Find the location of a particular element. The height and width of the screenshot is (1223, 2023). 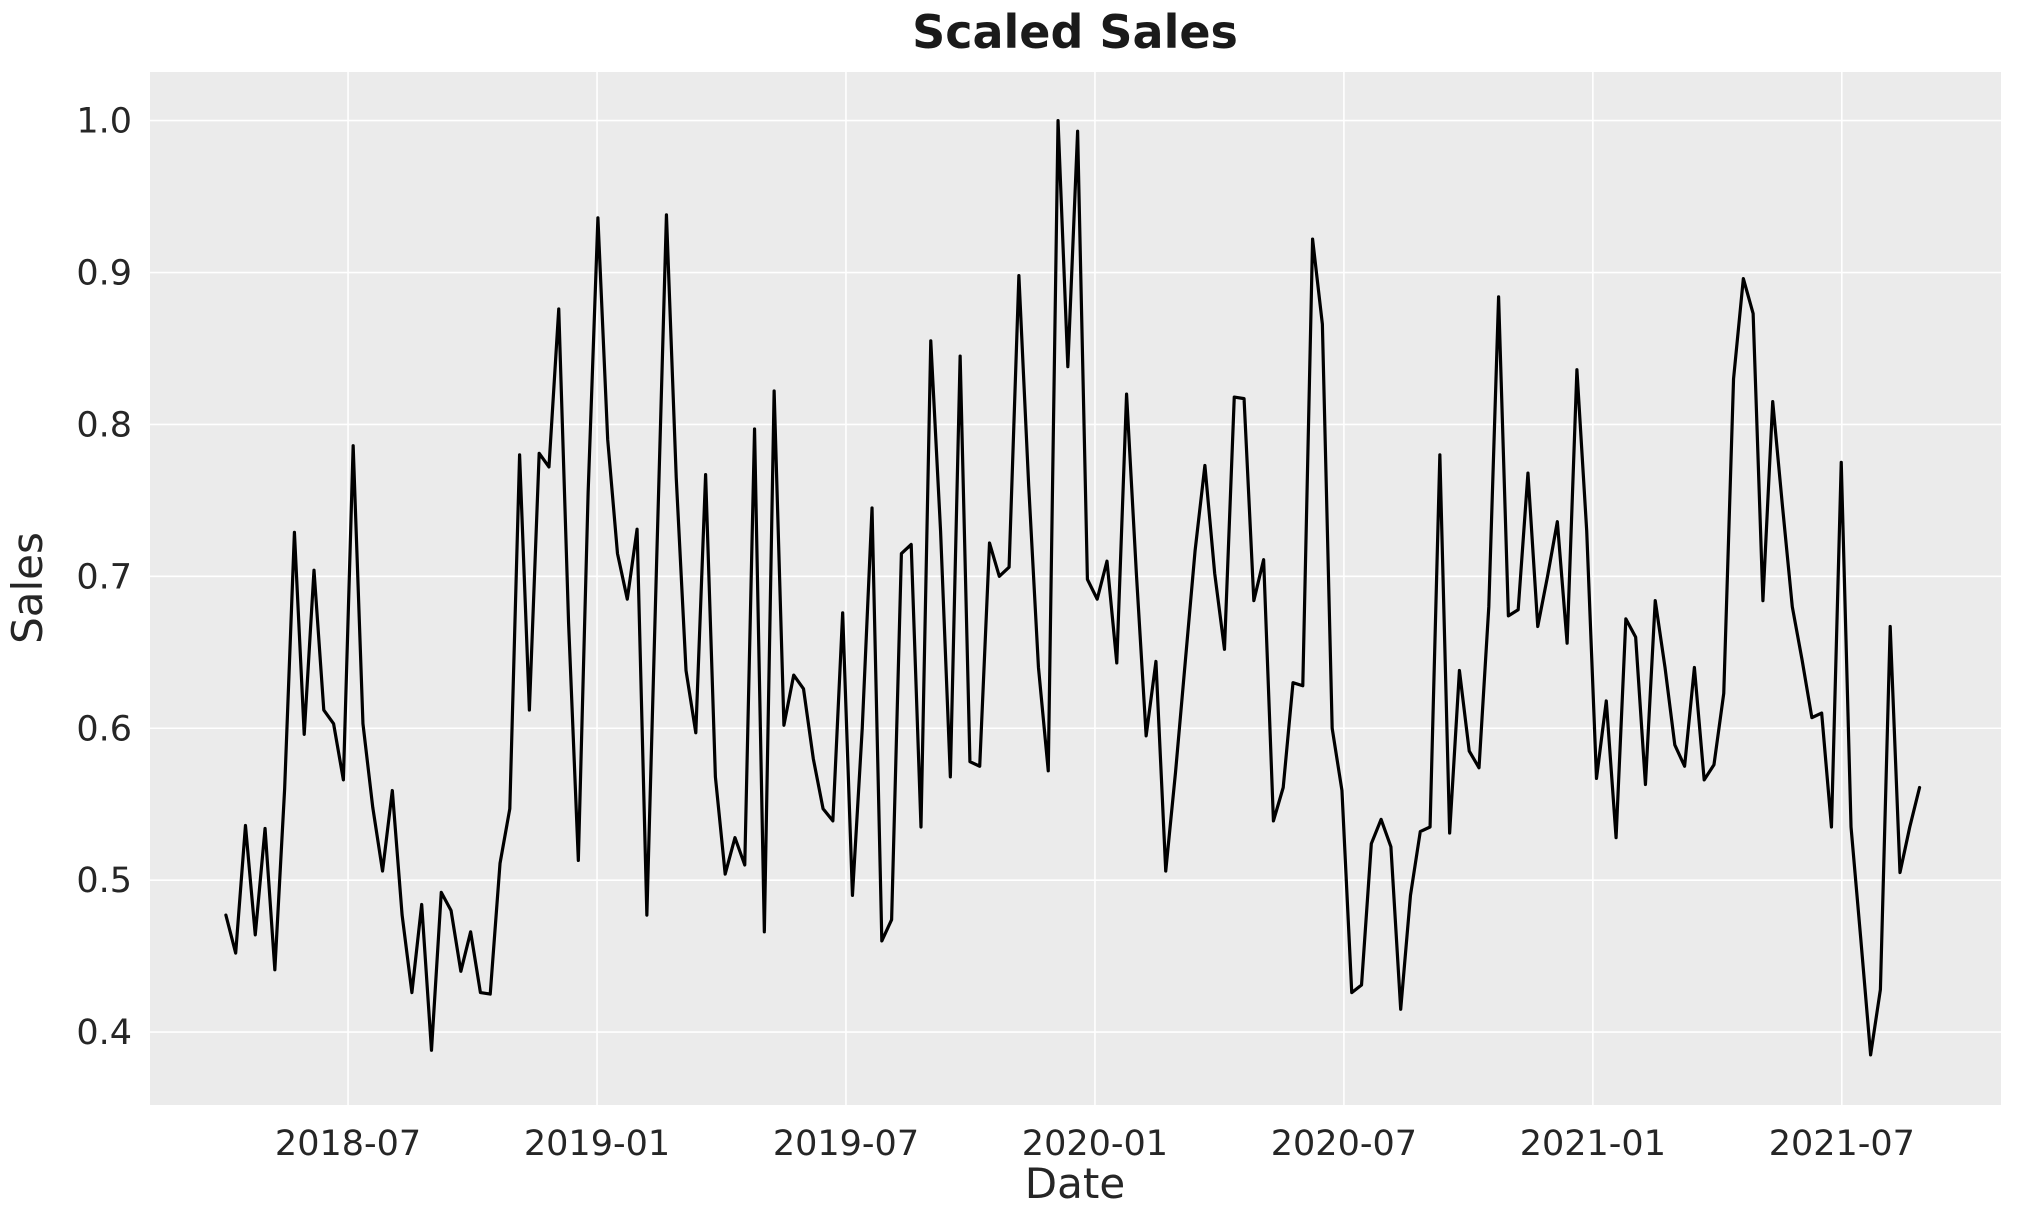

y-tick-label: 0.5 is located at coordinates (104, 881).